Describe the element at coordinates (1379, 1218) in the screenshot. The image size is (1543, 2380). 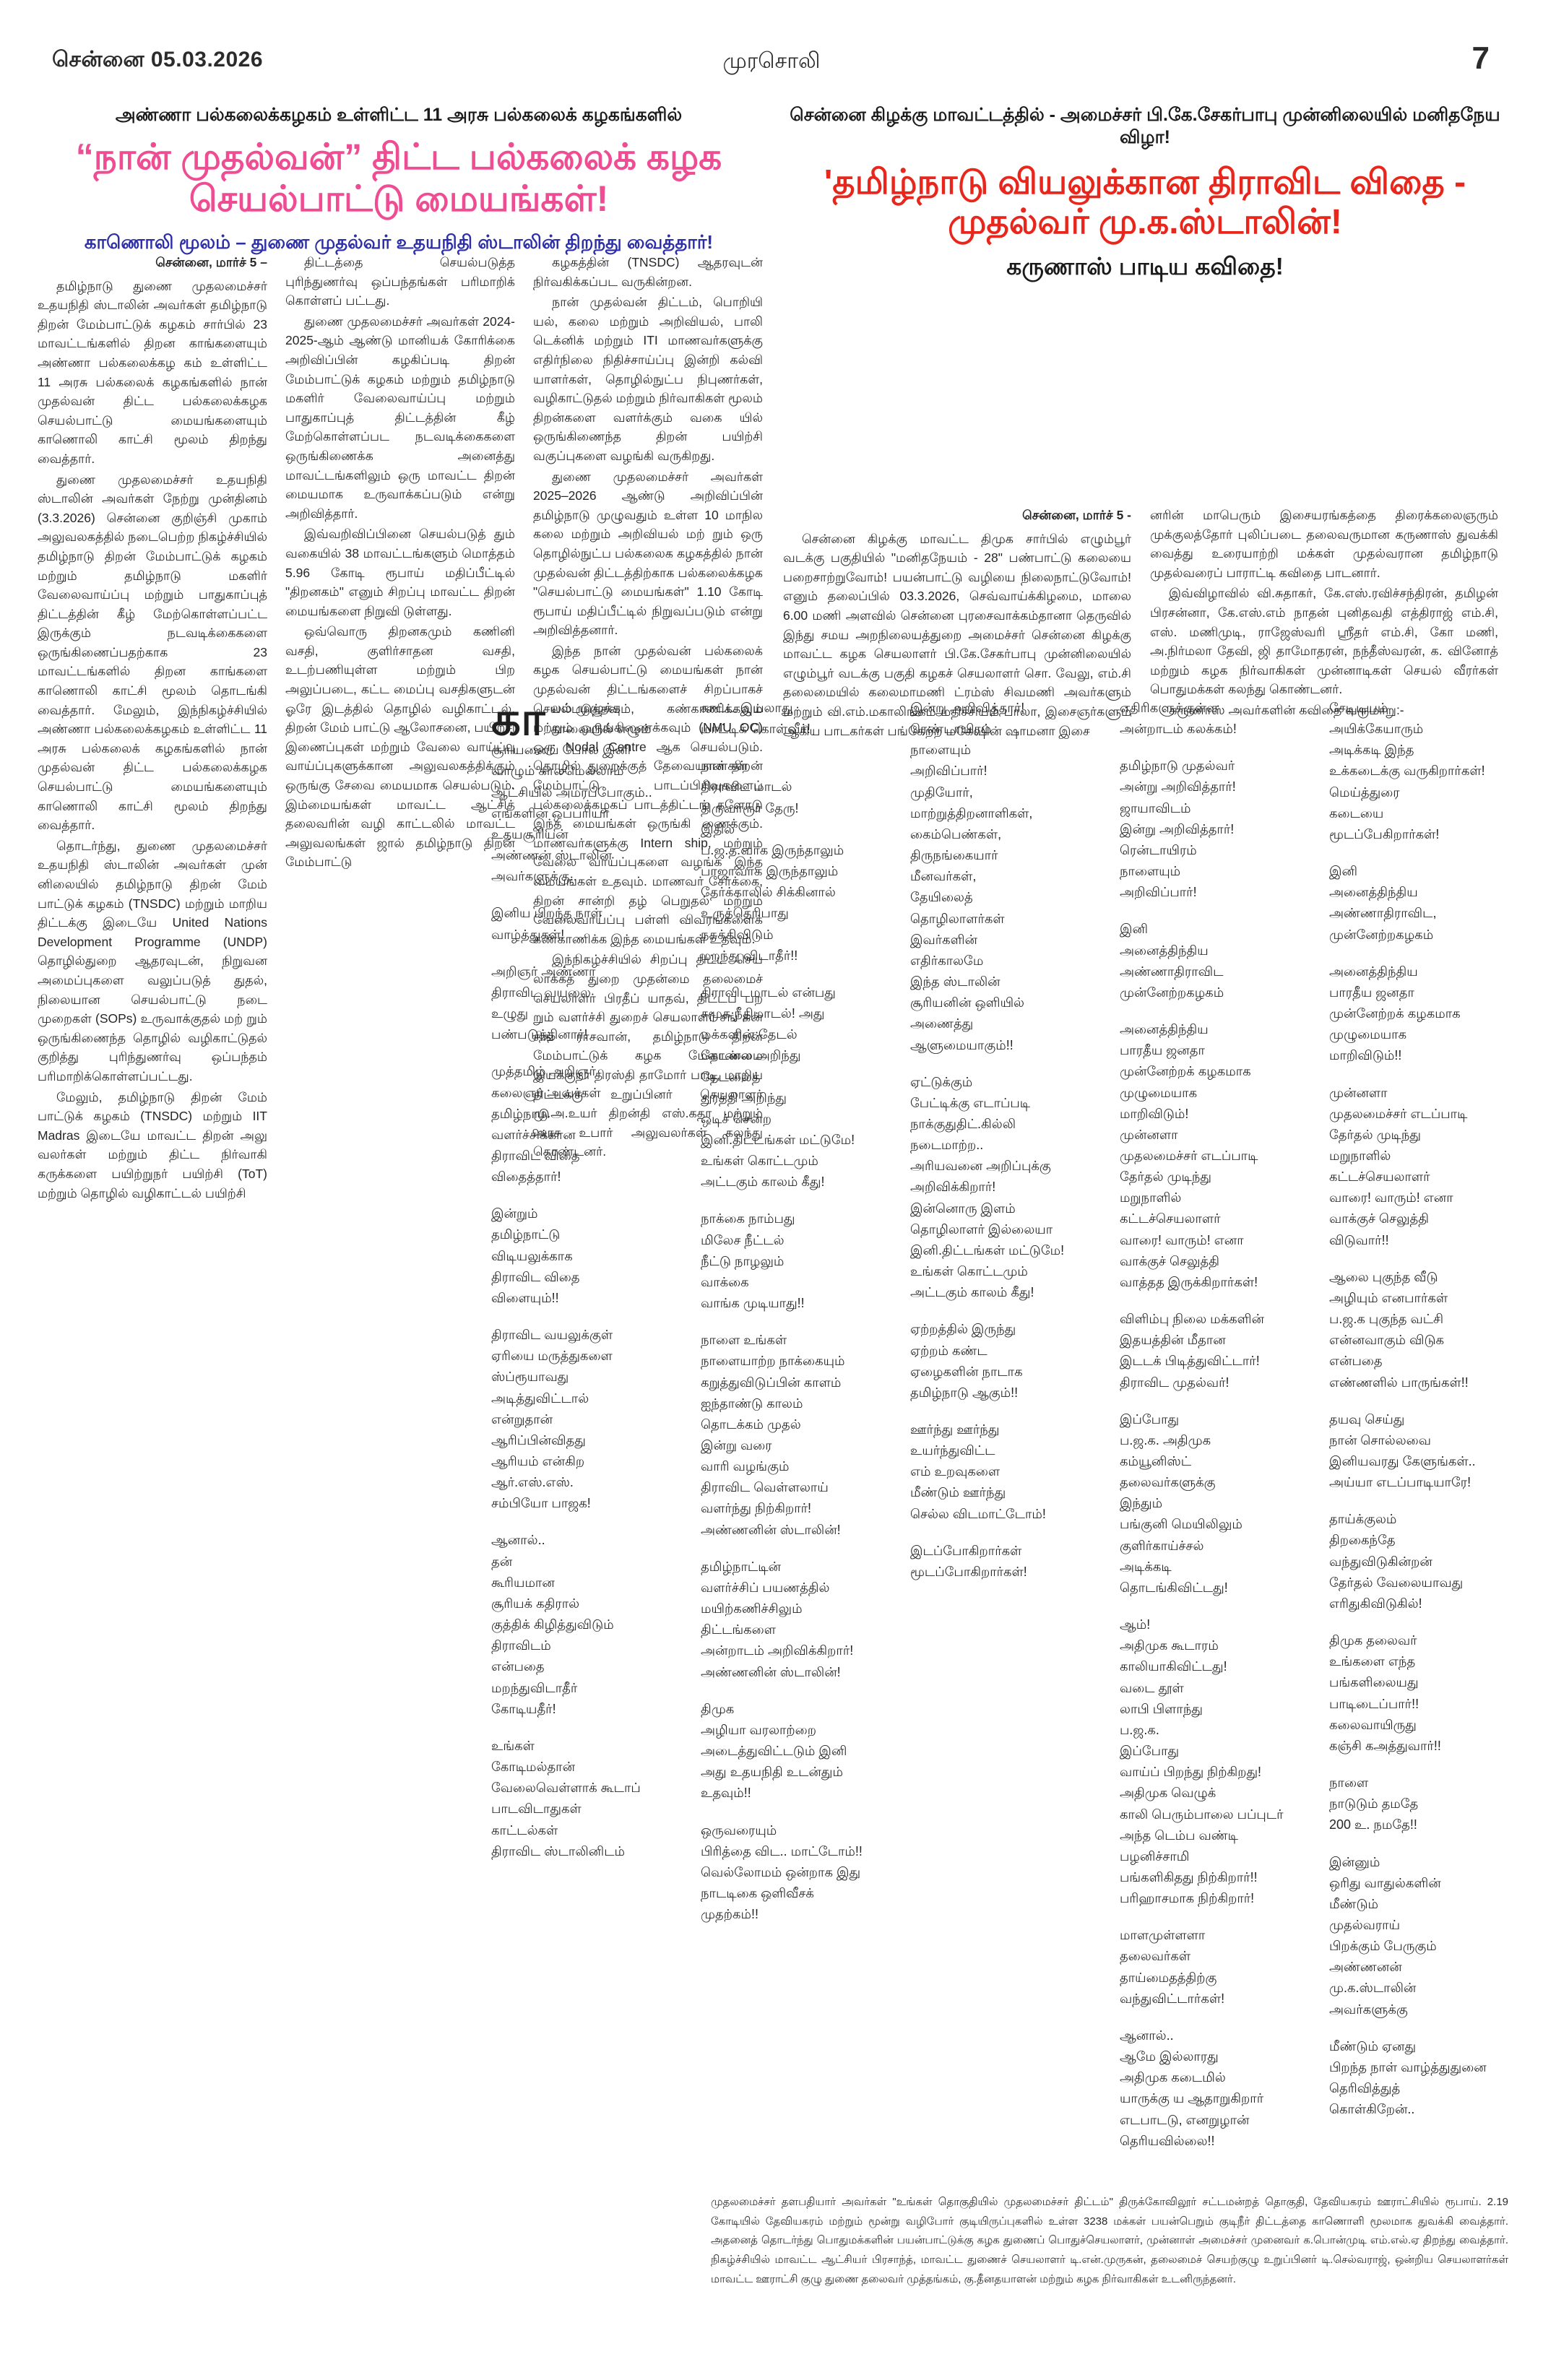
I see `poem-line: வாக்குச் செலுத்தி` at that location.